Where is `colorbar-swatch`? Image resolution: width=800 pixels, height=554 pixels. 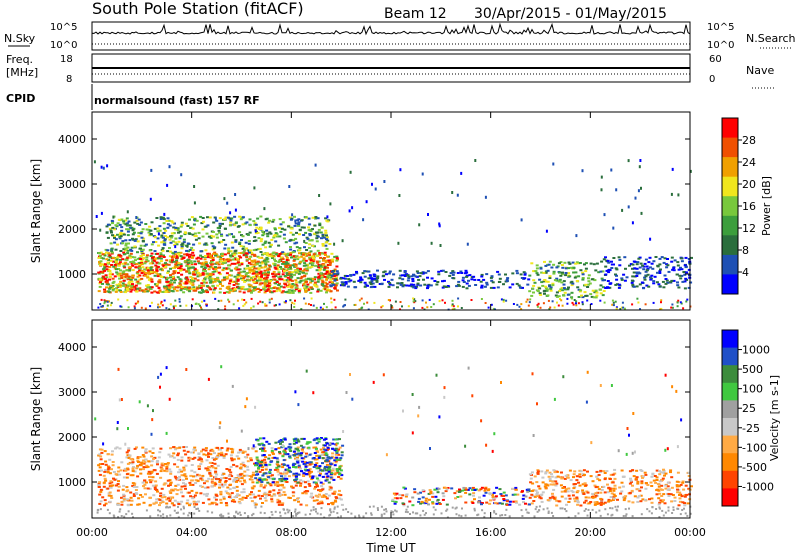
colorbar-swatch is located at coordinates (730, 225).